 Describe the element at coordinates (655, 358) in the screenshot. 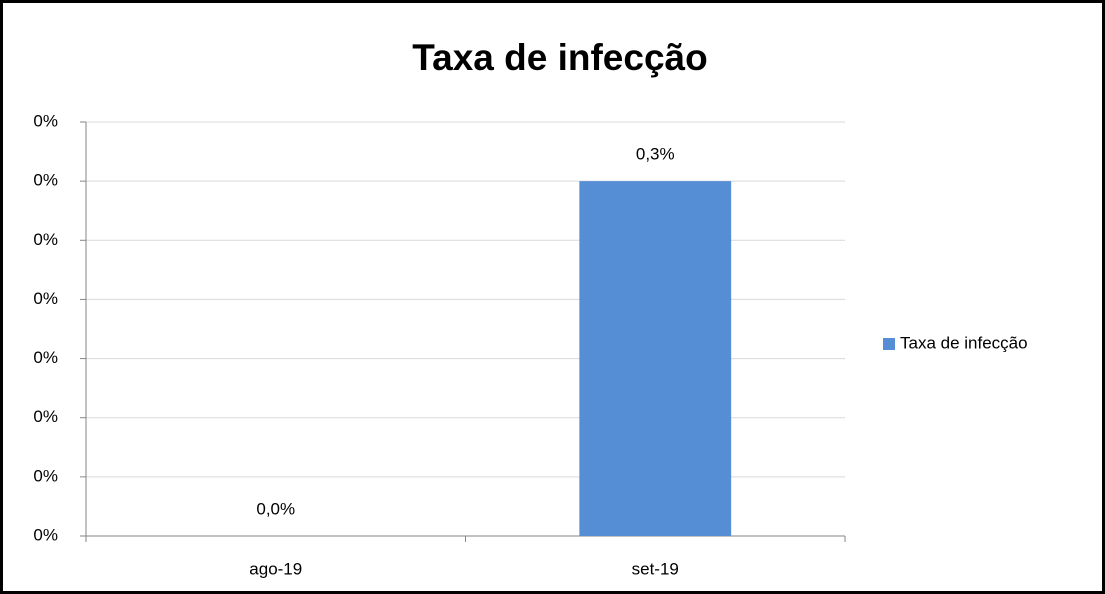

I see `bar` at that location.